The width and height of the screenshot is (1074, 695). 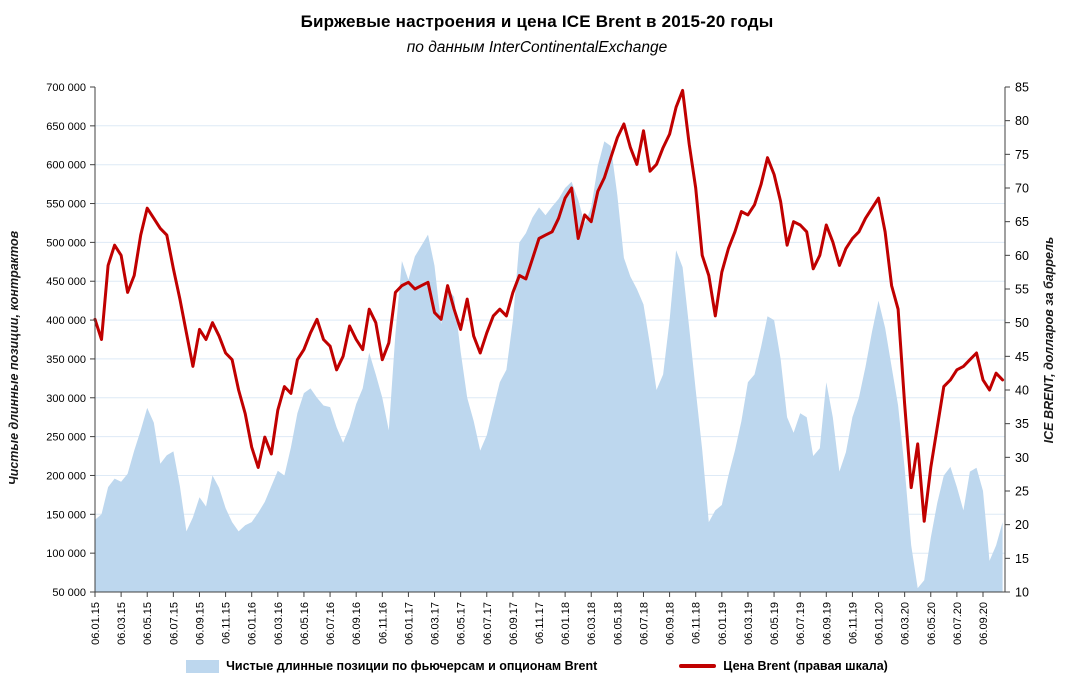 I want to click on x-axis-tick-label: 06.11.18, so click(x=697, y=623).